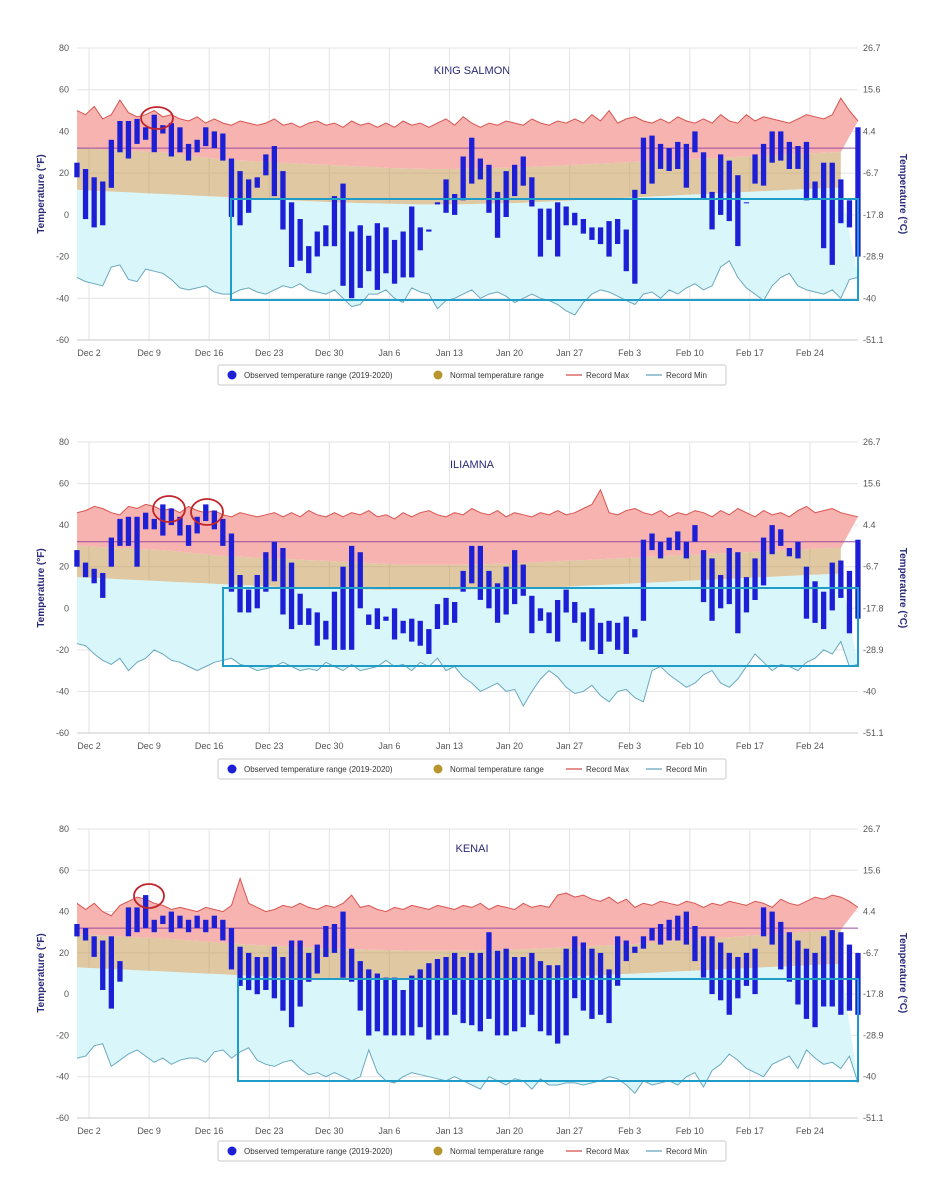  What do you see at coordinates (149, 746) in the screenshot?
I see `x-tick-label: Dec 9` at bounding box center [149, 746].